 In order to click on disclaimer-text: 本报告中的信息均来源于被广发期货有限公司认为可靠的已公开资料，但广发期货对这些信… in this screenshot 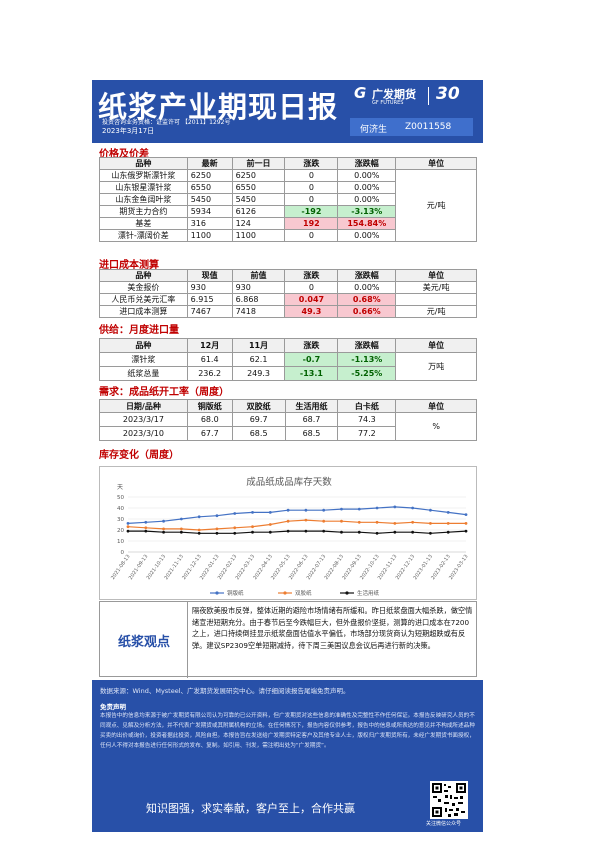, I will do `click(287, 731)`.